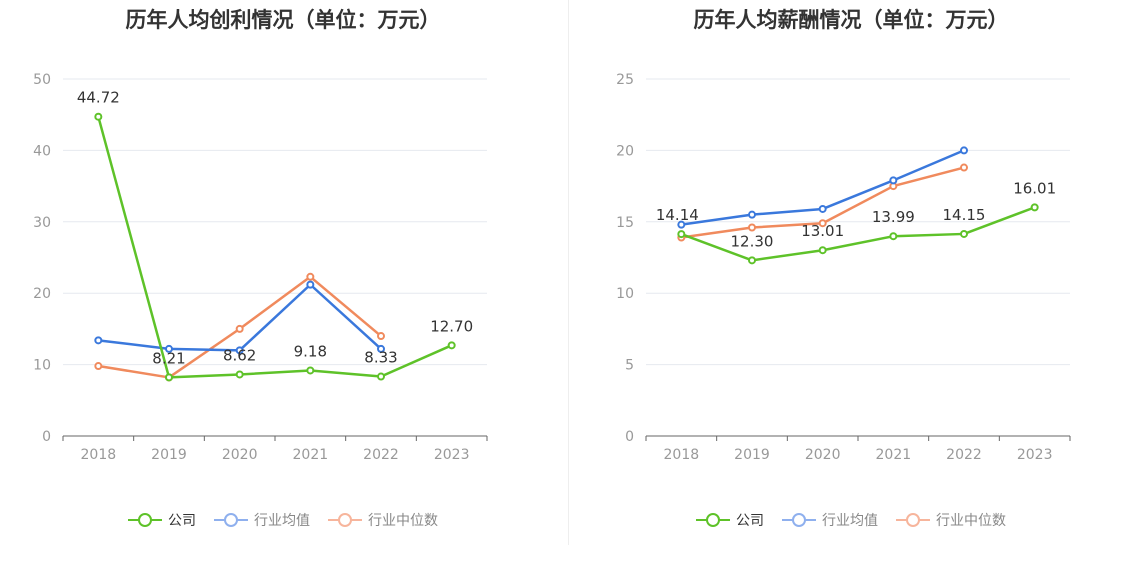 This screenshot has width=1134, height=582. What do you see at coordinates (42, 223) in the screenshot?
I see `y-tick-label: 30` at bounding box center [42, 223].